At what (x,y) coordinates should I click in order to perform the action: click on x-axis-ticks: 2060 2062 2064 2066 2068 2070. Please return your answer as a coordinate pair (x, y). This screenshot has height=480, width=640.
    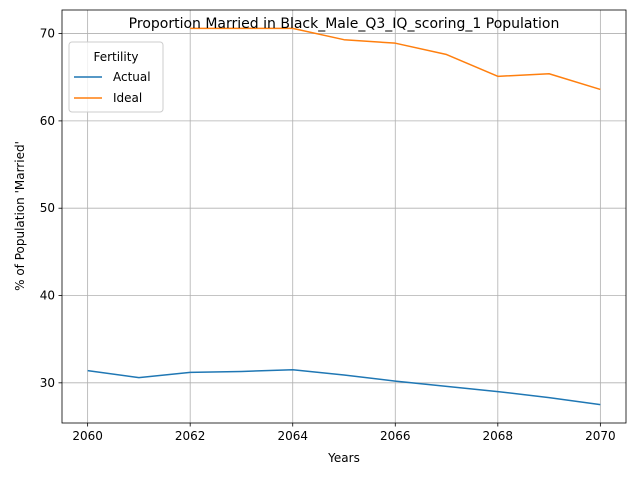
    Looking at the image, I should click on (344, 433).